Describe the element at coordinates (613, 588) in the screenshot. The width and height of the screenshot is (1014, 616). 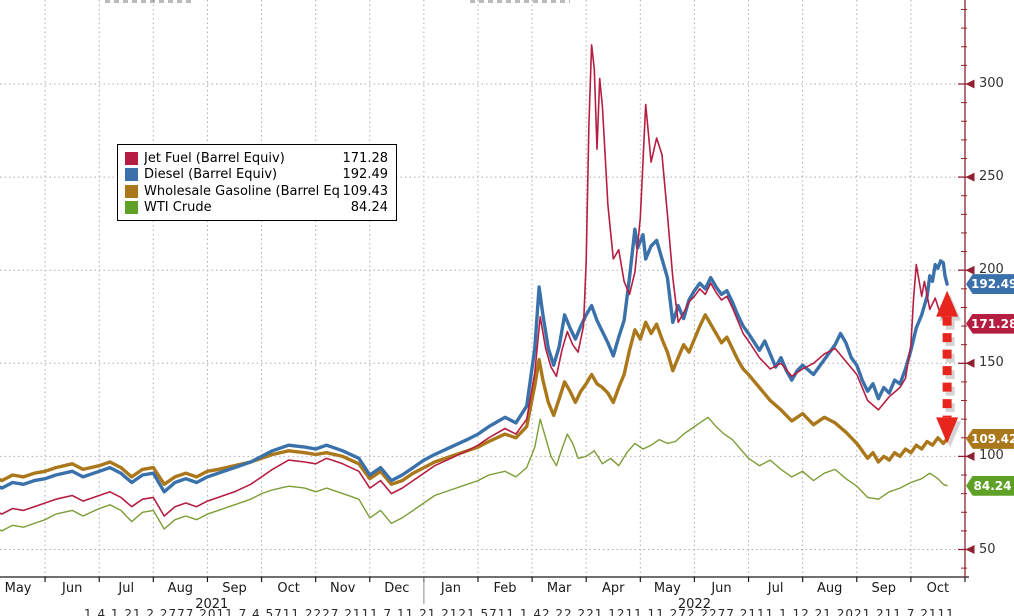
I see `x-tick-label: Apr` at that location.